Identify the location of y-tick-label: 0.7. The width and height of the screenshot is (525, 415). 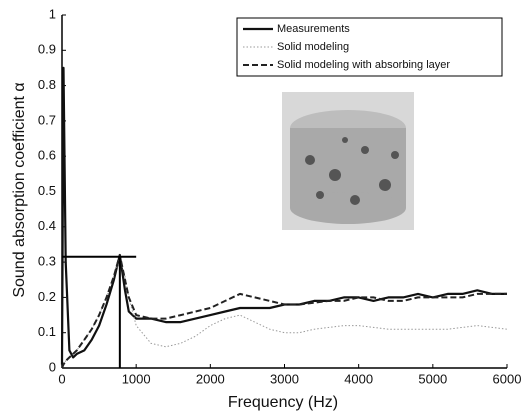
(47, 119).